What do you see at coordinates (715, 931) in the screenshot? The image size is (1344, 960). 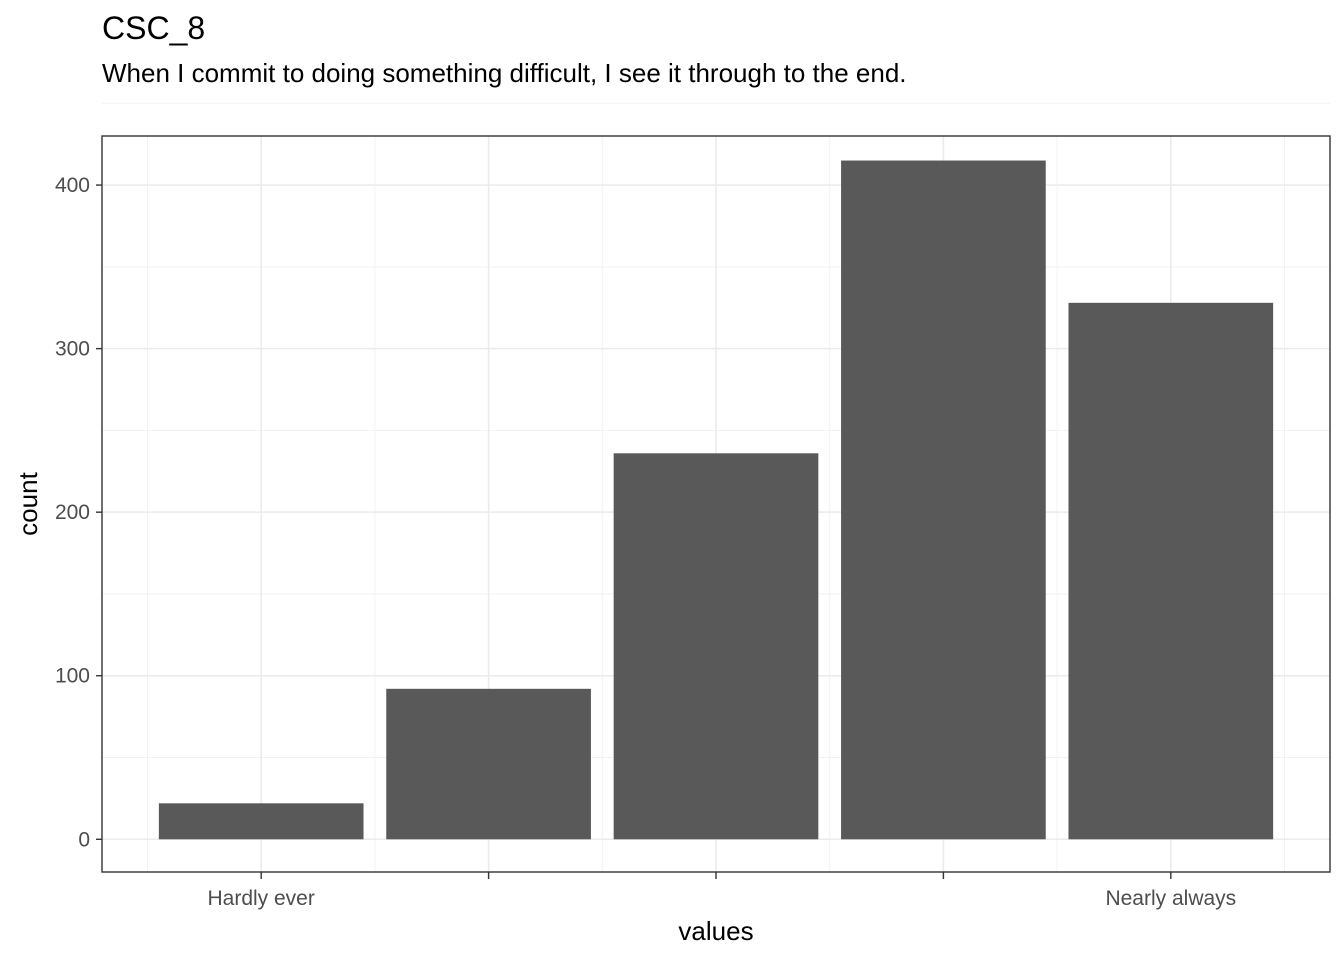 I see `x-axis-title: values` at bounding box center [715, 931].